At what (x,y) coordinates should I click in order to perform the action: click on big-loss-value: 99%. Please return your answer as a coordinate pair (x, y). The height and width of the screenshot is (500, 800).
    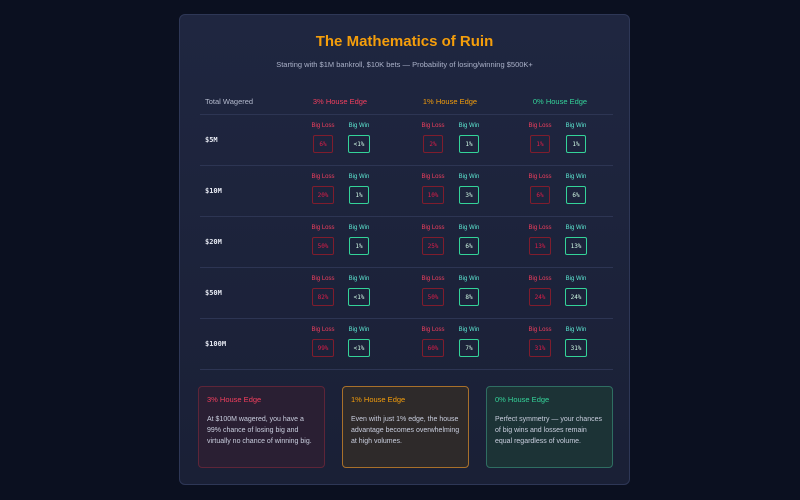
    Looking at the image, I should click on (323, 348).